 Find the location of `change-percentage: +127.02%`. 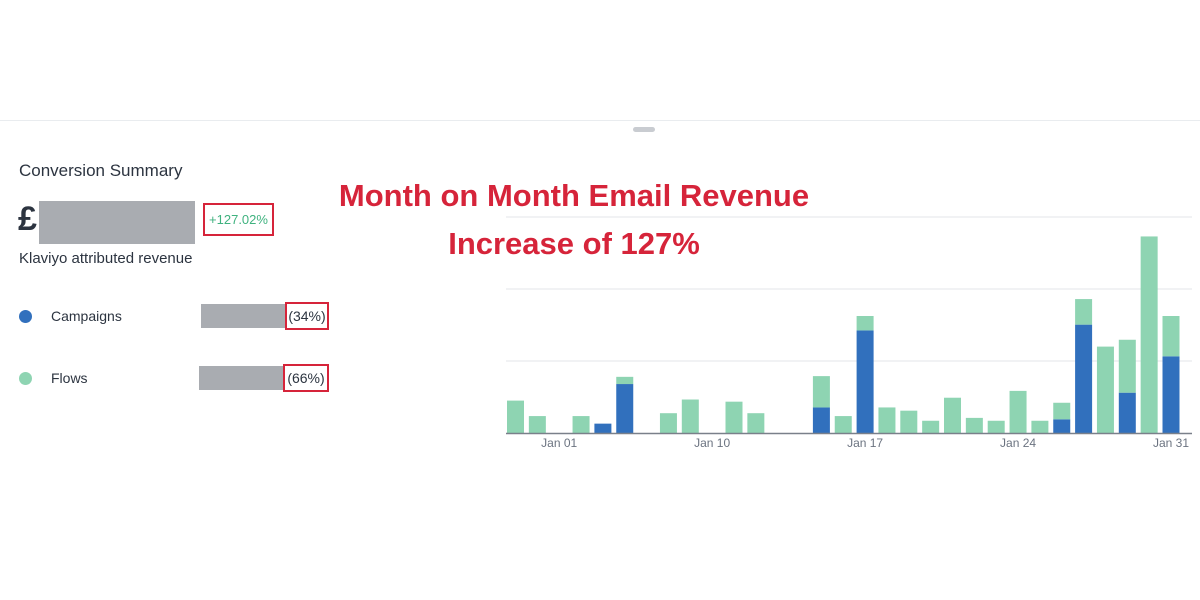

change-percentage: +127.02% is located at coordinates (238, 219).